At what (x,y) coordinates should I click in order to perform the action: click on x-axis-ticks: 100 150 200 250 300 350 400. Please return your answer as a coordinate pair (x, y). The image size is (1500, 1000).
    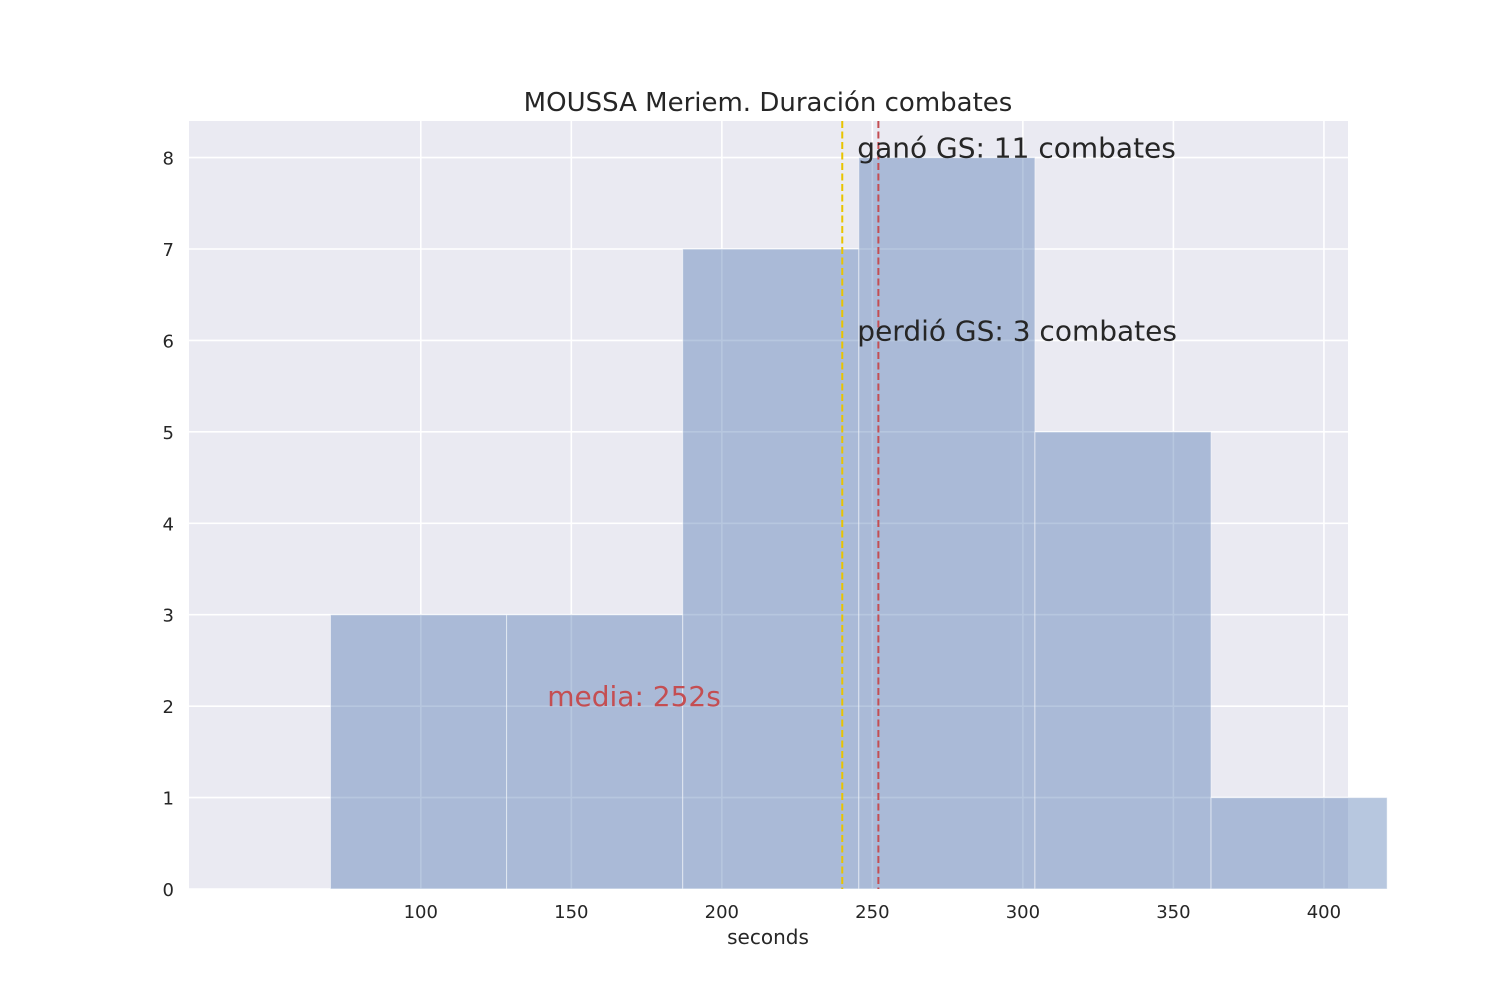
    Looking at the image, I should click on (872, 912).